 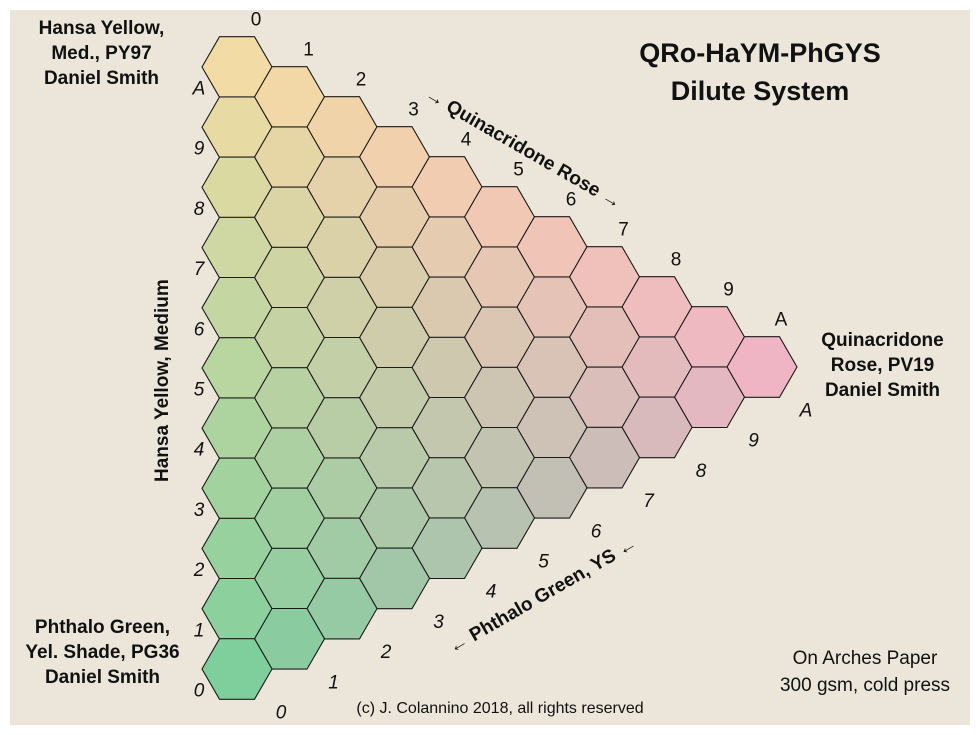 I want to click on pigment-rose-line-3: Daniel Smith, so click(x=882, y=390).